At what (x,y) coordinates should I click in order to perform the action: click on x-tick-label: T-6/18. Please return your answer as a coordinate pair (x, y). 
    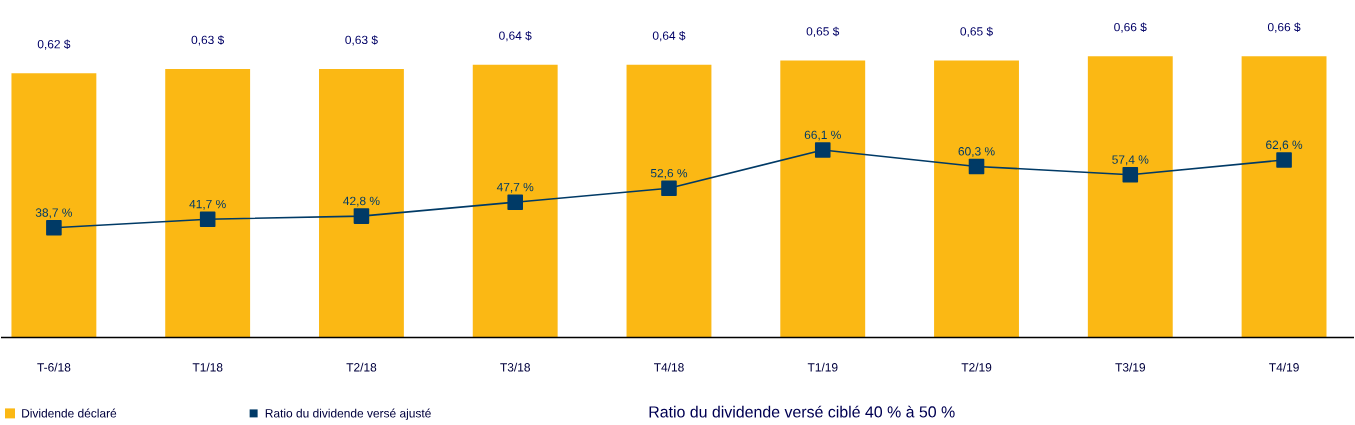
    Looking at the image, I should click on (54, 367).